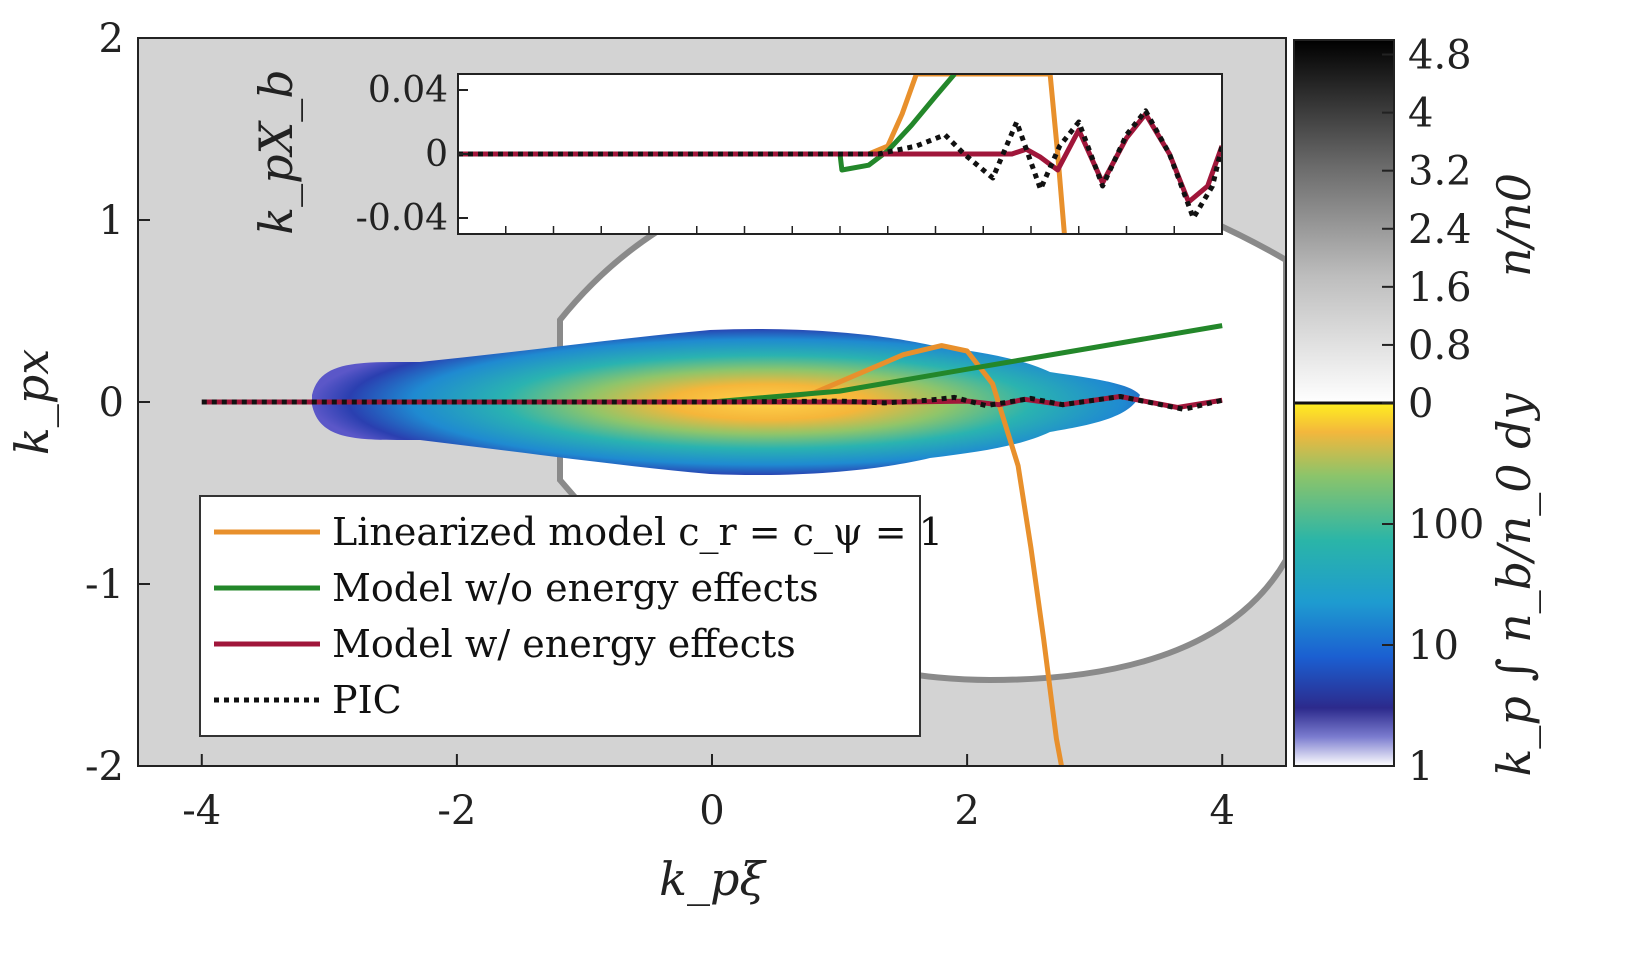 Image resolution: width=1644 pixels, height=964 pixels. What do you see at coordinates (637, 532) in the screenshot?
I see `legend-label-linearized-model-c-r-c-1: Linearized model c_r = c_ψ = 1` at bounding box center [637, 532].